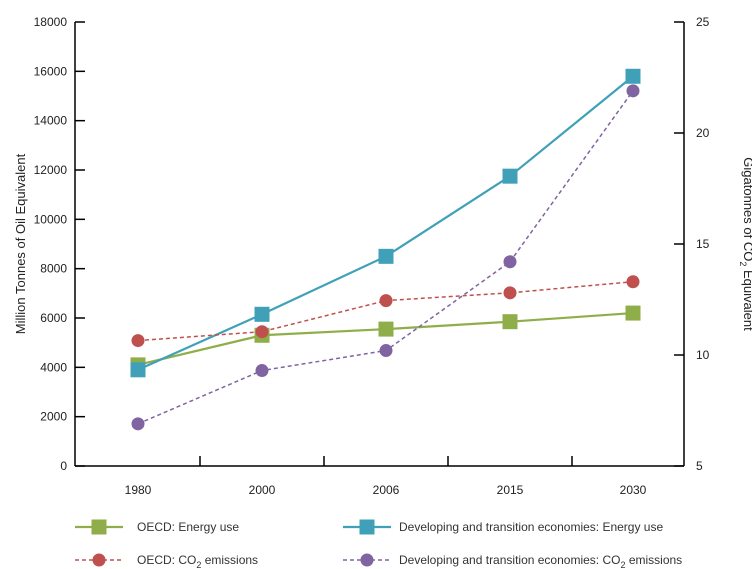 The height and width of the screenshot is (569, 752). I want to click on series-line-oecd_energy, so click(385, 338).